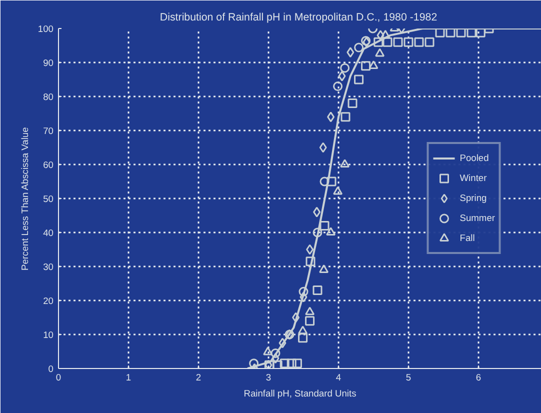 Image resolution: width=541 pixels, height=413 pixels. I want to click on legend-label: Pooled, so click(474, 158).